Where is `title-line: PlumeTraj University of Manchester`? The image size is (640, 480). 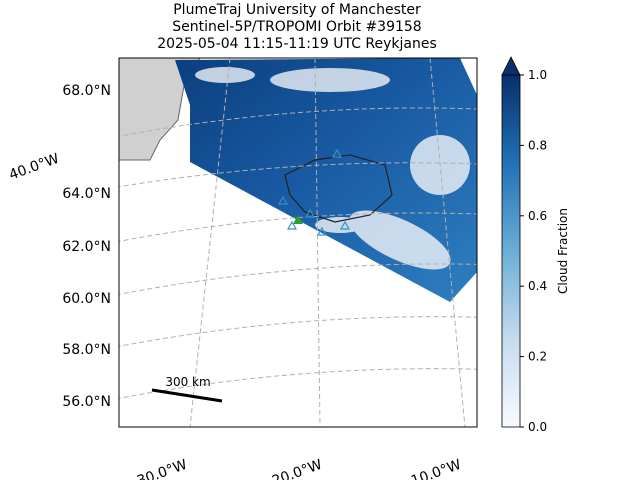 title-line: PlumeTraj University of Manchester is located at coordinates (297, 10).